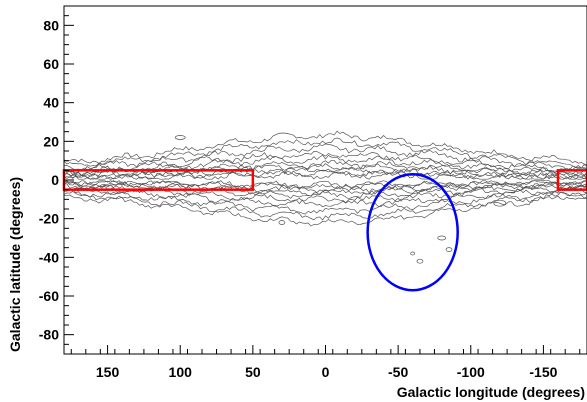 Image resolution: width=587 pixels, height=402 pixels. What do you see at coordinates (51, 25) in the screenshot?
I see `y-tick-label: 80` at bounding box center [51, 25].